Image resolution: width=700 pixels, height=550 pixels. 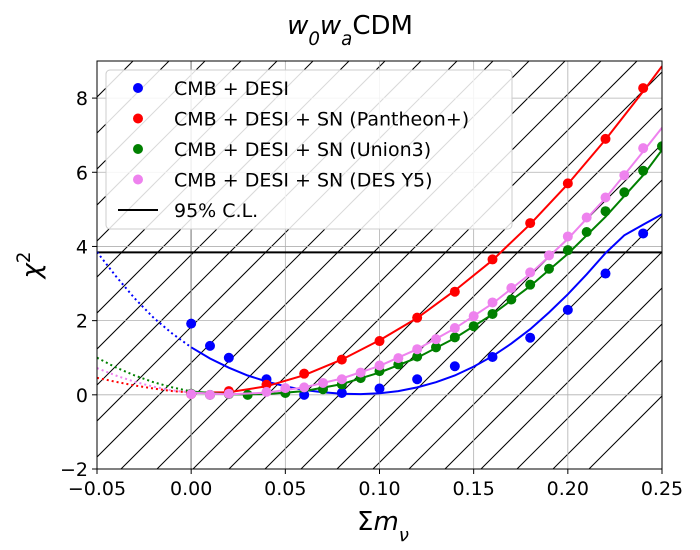 I want to click on legend-label: CMB + DESI, so click(x=231, y=89).